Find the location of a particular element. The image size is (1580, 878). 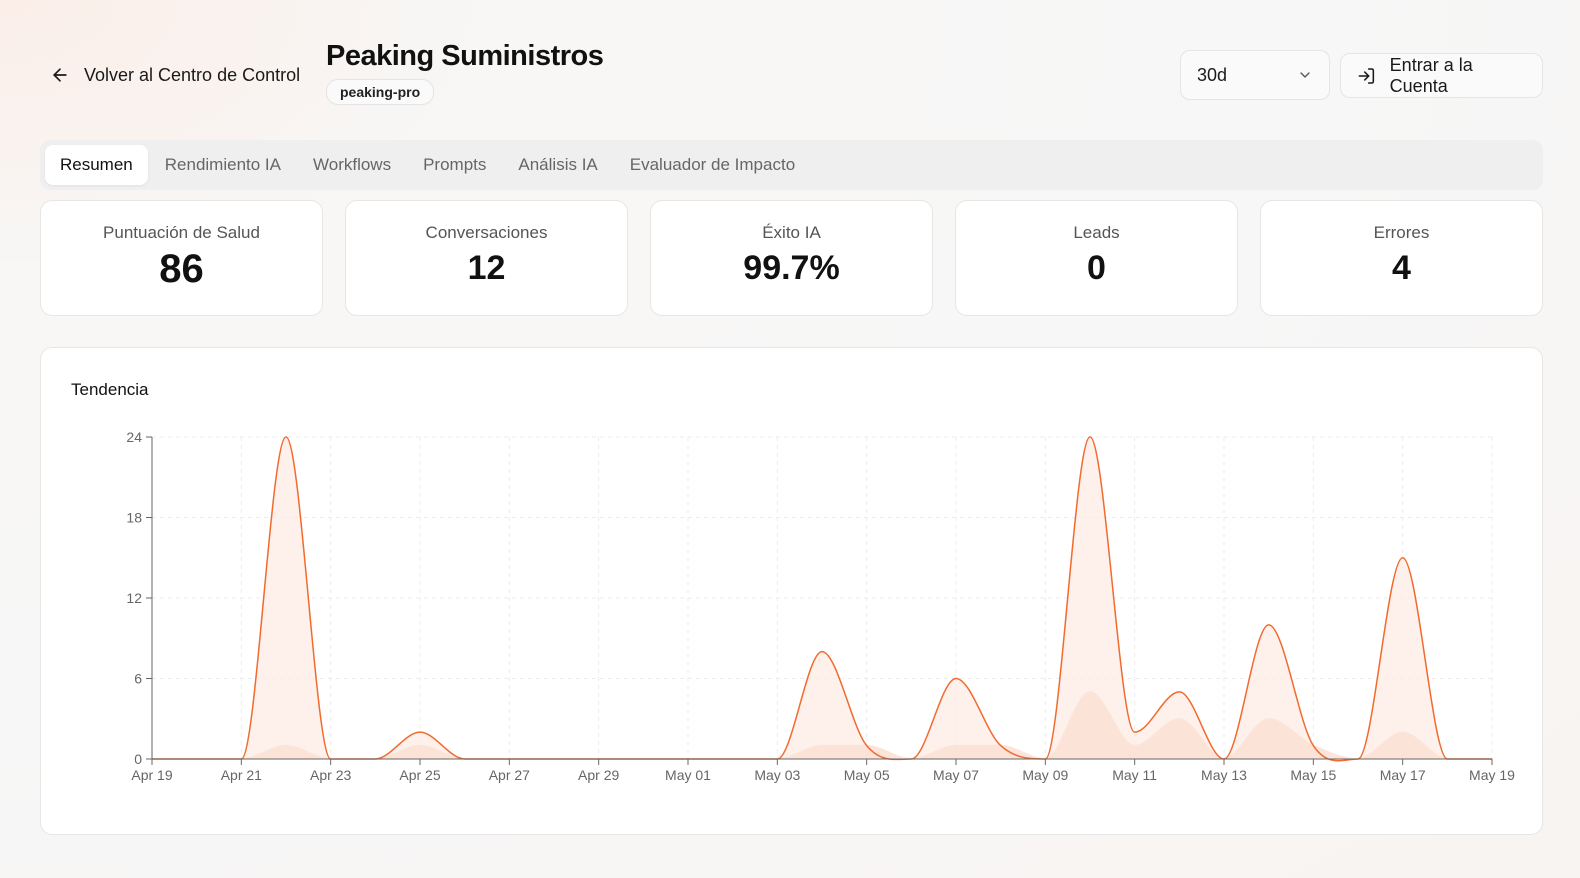

metric-label: Puntuación de Salud is located at coordinates (181, 232).